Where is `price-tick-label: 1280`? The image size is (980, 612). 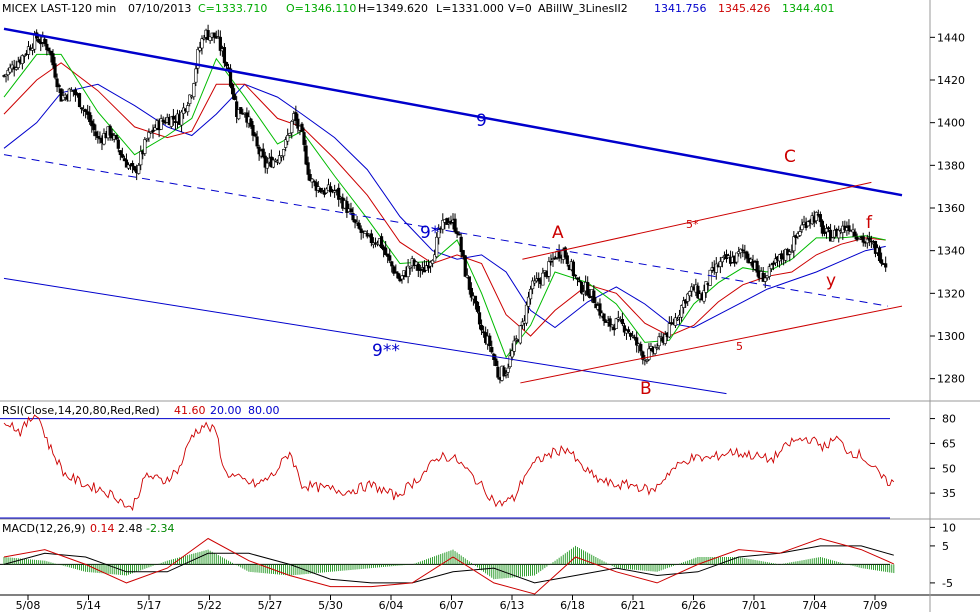 price-tick-label: 1280 is located at coordinates (951, 379).